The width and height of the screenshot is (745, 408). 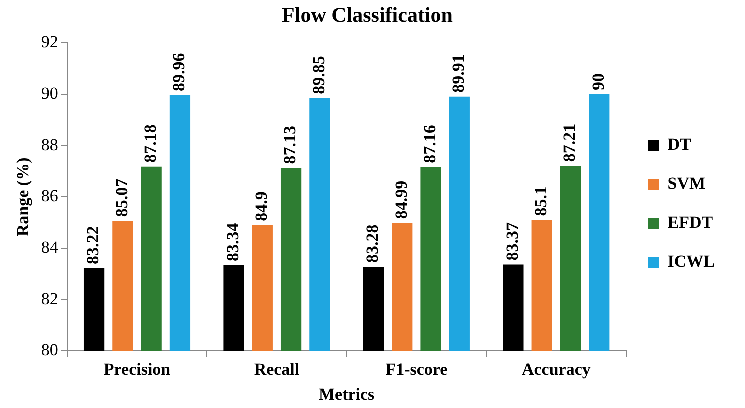 What do you see at coordinates (680, 144) in the screenshot?
I see `legend-label: DT` at bounding box center [680, 144].